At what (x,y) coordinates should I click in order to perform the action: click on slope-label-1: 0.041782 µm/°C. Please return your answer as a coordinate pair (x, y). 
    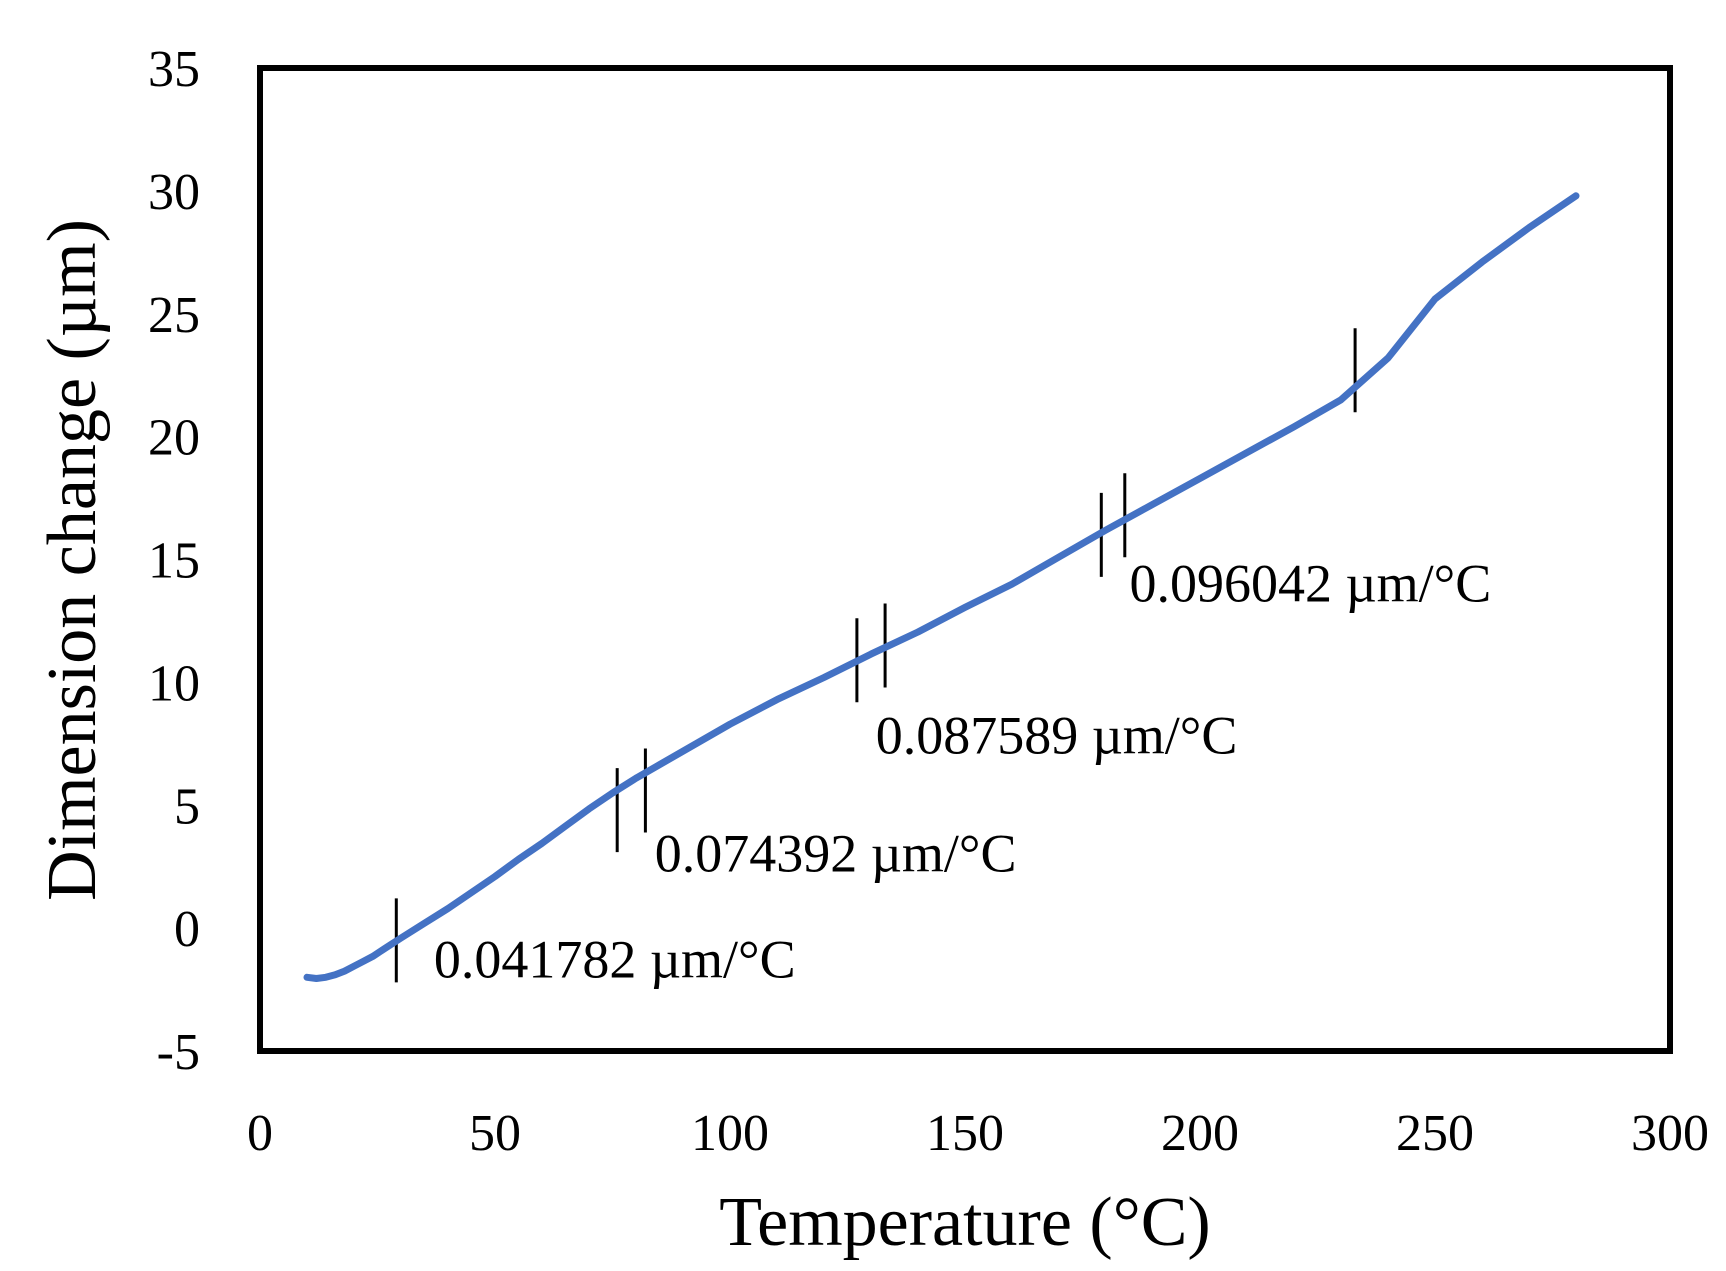
    Looking at the image, I should click on (615, 959).